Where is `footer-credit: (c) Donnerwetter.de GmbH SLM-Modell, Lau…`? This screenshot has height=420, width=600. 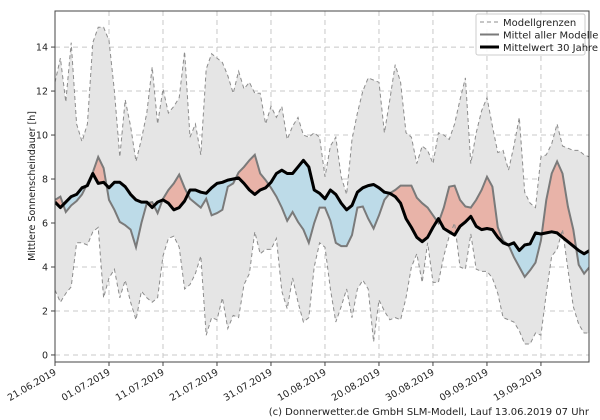 footer-credit: (c) Donnerwetter.de GmbH SLM-Modell, Lau… is located at coordinates (429, 412).